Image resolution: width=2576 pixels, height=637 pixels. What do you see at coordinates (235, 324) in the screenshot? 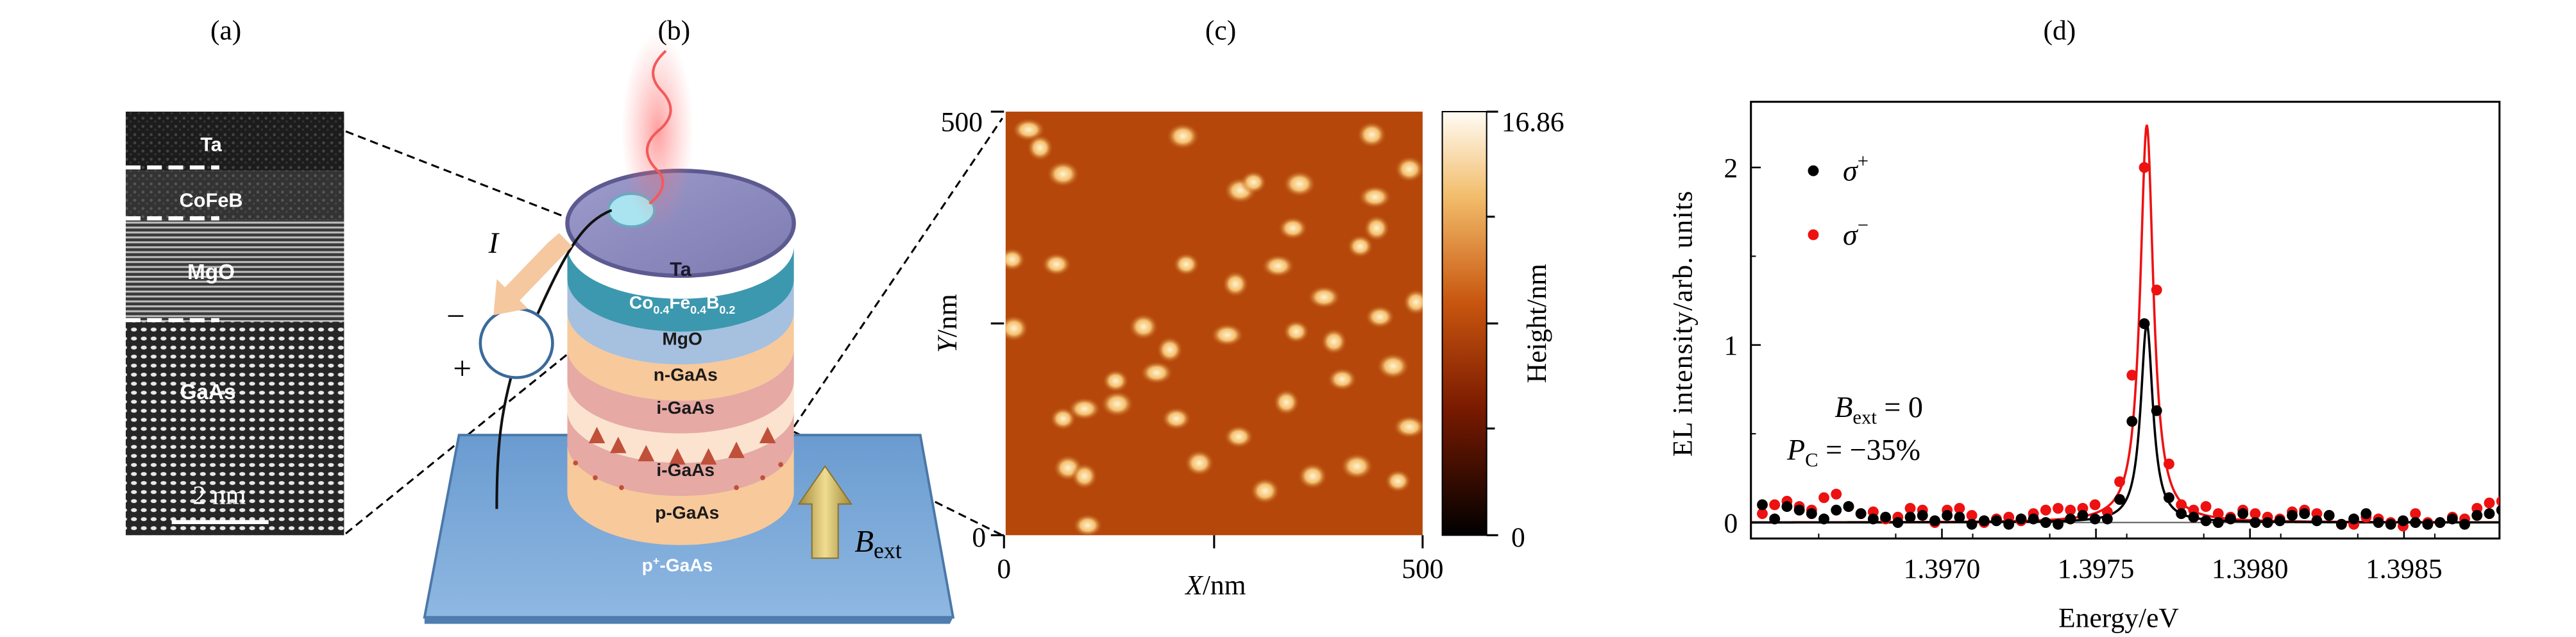
I see `tem-image: Ta CoFeB MgO GaAs 2 nm` at bounding box center [235, 324].